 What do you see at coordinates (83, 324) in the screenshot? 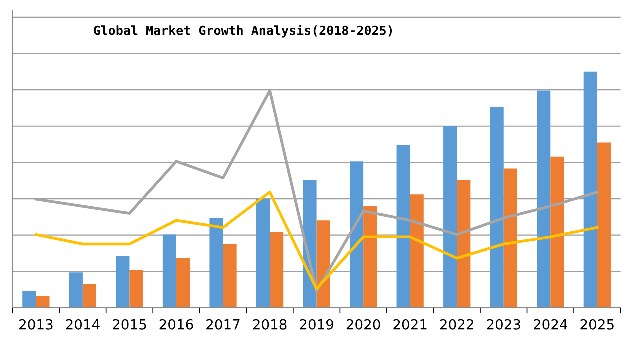
I see `x-tick-label: 2014` at bounding box center [83, 324].